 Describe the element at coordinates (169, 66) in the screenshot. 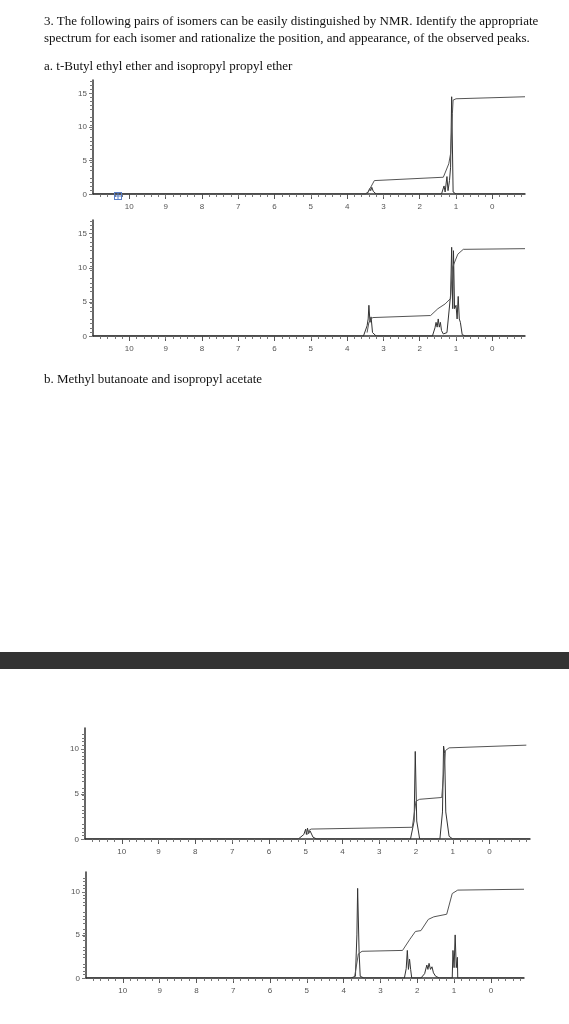

I see `chart-subtitle: a. t-Butyl ethyl ether and isopropyl propyl ether` at that location.